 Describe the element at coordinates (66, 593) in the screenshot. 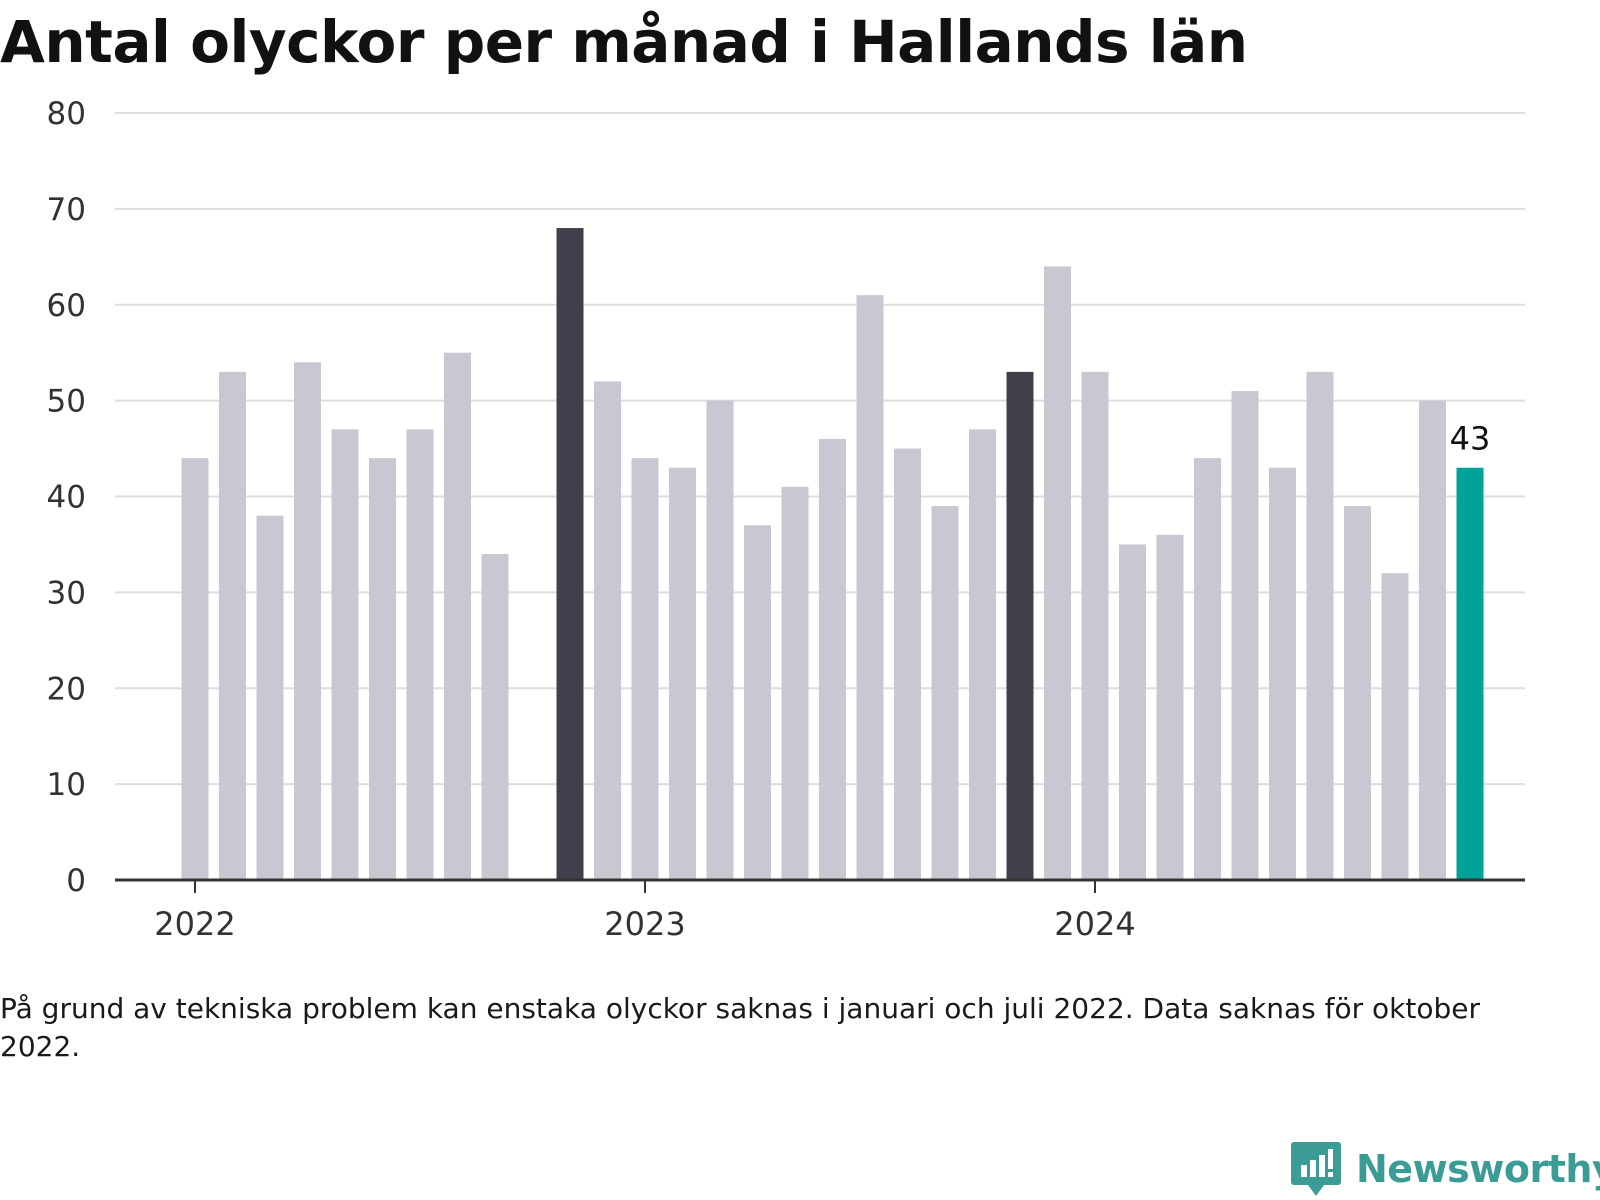

I see `y-tick-label: 30` at that location.